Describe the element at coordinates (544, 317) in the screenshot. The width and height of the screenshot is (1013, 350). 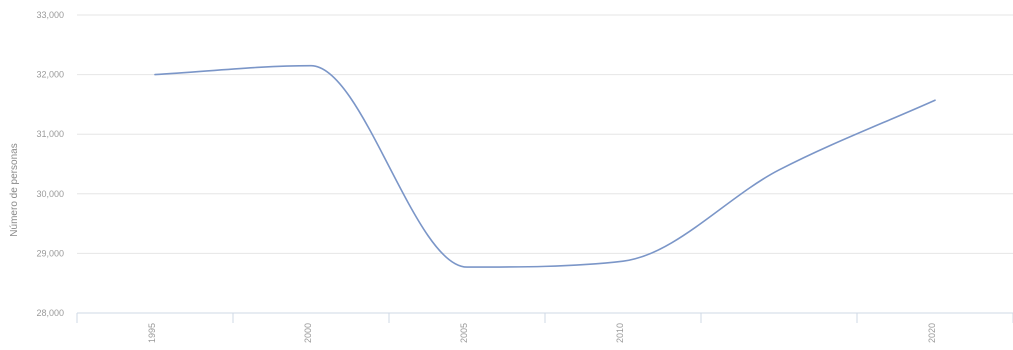
I see `axes` at that location.